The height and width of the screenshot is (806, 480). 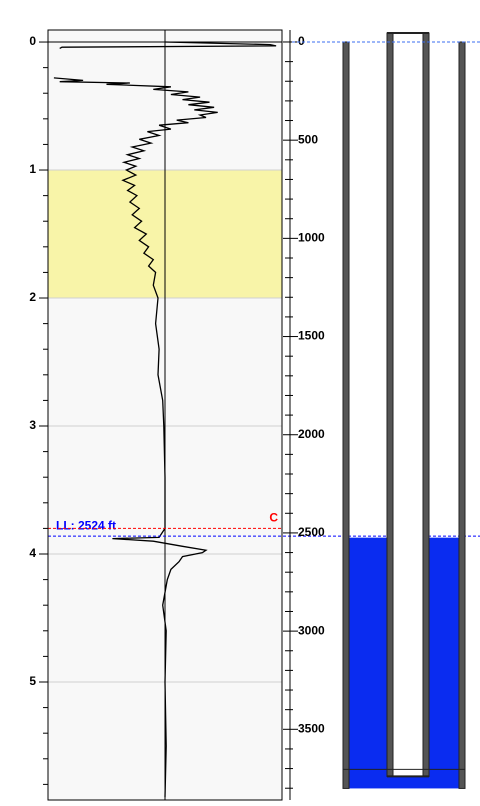 I want to click on y2-tick-label: 1000, so click(x=311, y=238).